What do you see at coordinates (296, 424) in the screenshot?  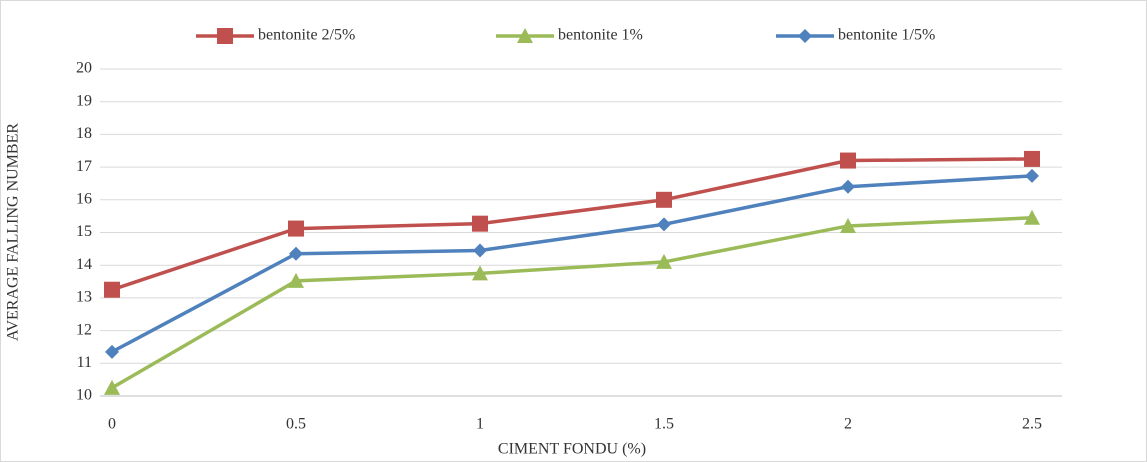 I see `x-tick-label: 0.5` at bounding box center [296, 424].